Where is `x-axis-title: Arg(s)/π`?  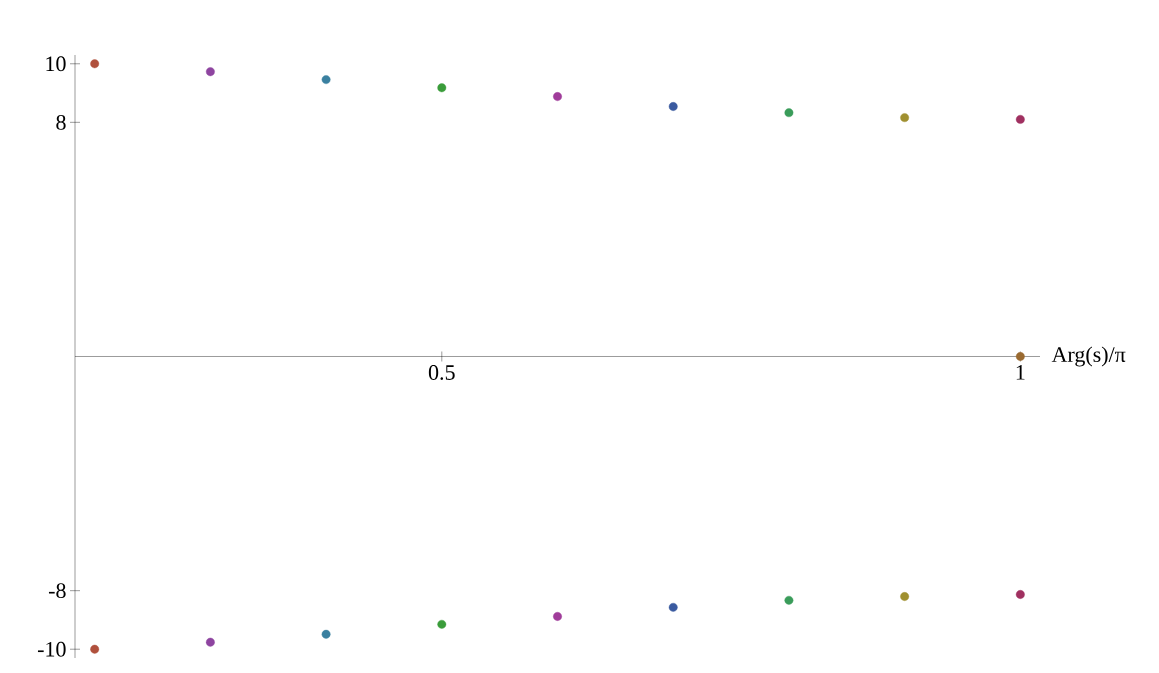 x-axis-title: Arg(s)/π is located at coordinates (1088, 356).